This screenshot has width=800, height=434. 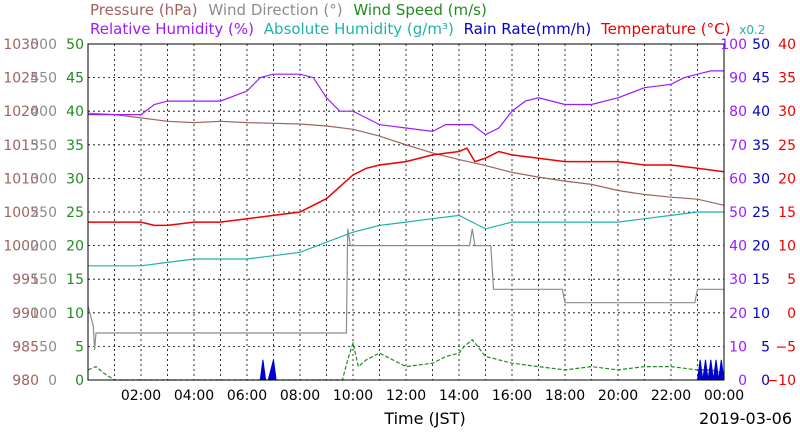 What do you see at coordinates (43, 45) in the screenshot?
I see `left-axis-tick-label: 500` at bounding box center [43, 45].